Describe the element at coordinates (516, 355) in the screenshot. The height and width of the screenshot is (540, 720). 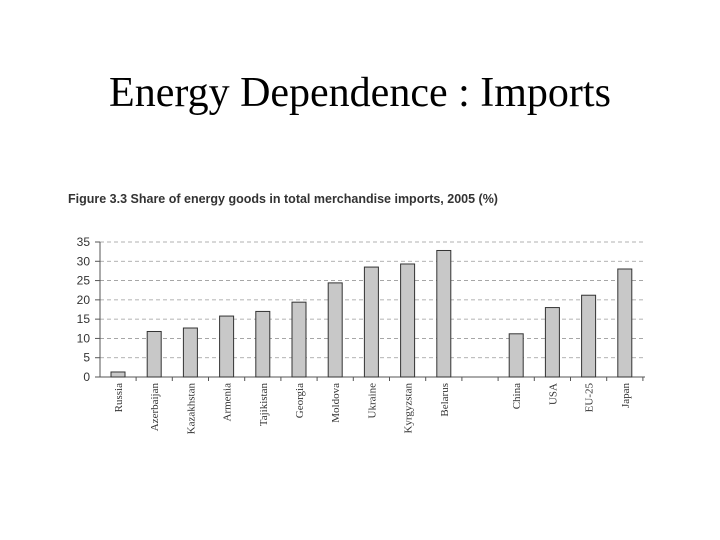
I see `bar-china` at that location.